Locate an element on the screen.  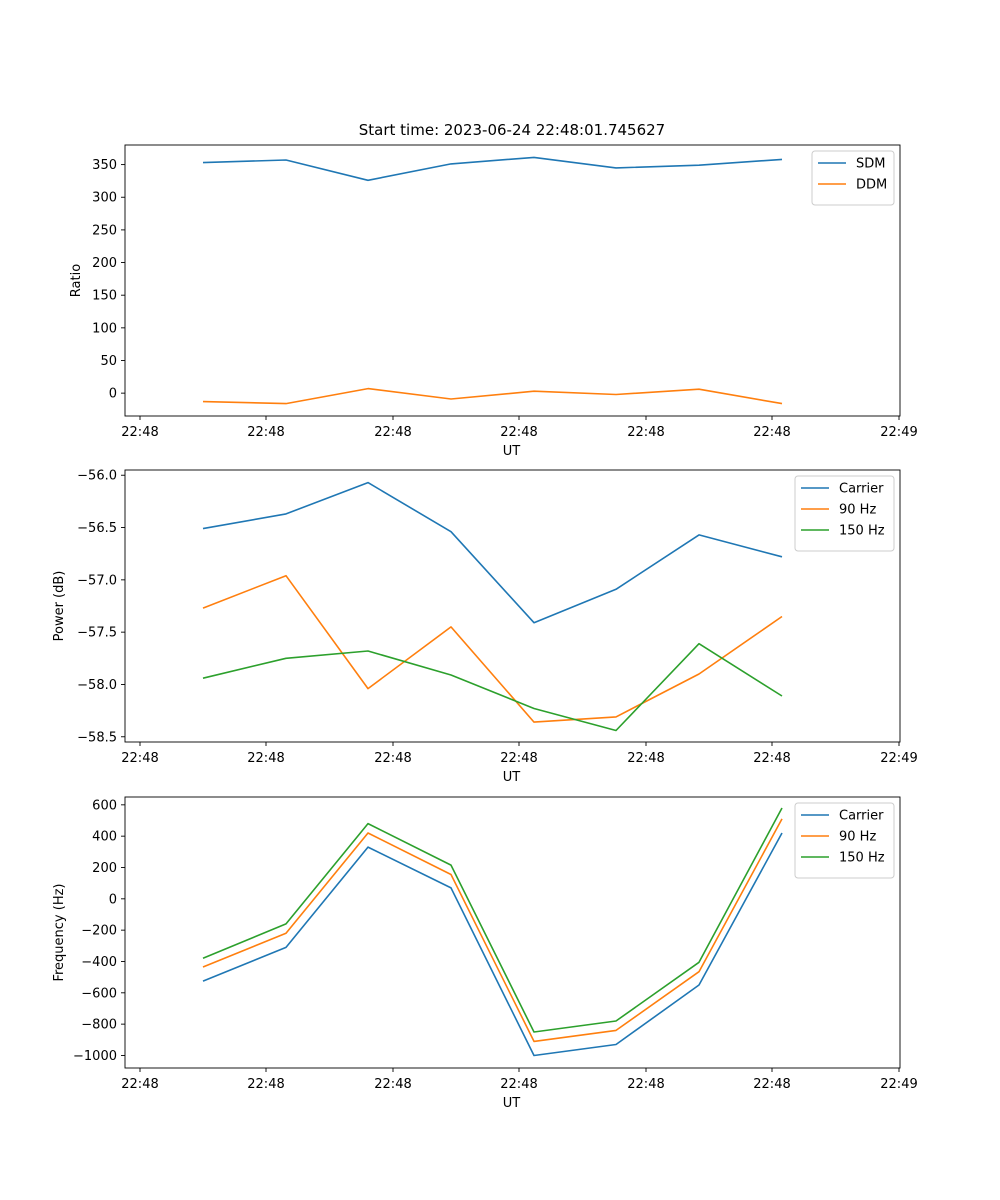
y-tick-label: −57.0 is located at coordinates (97, 580).